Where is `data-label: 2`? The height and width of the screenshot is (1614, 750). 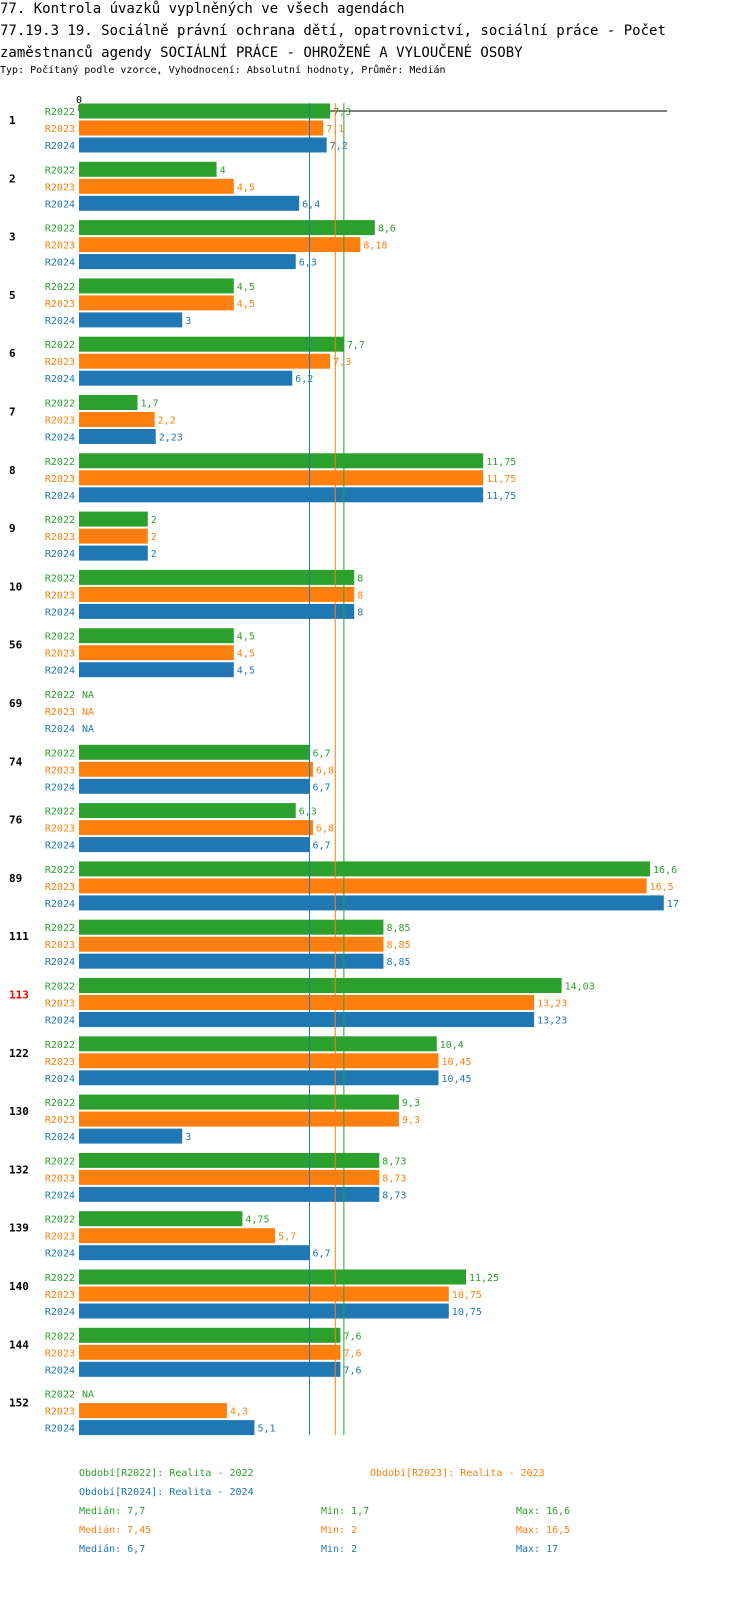 data-label: 2 is located at coordinates (154, 537).